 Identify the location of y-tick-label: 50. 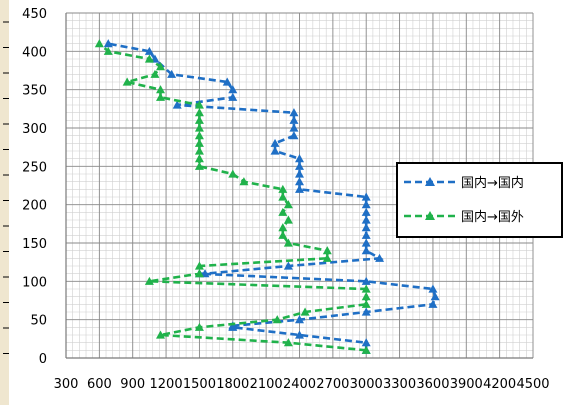
(38, 321).